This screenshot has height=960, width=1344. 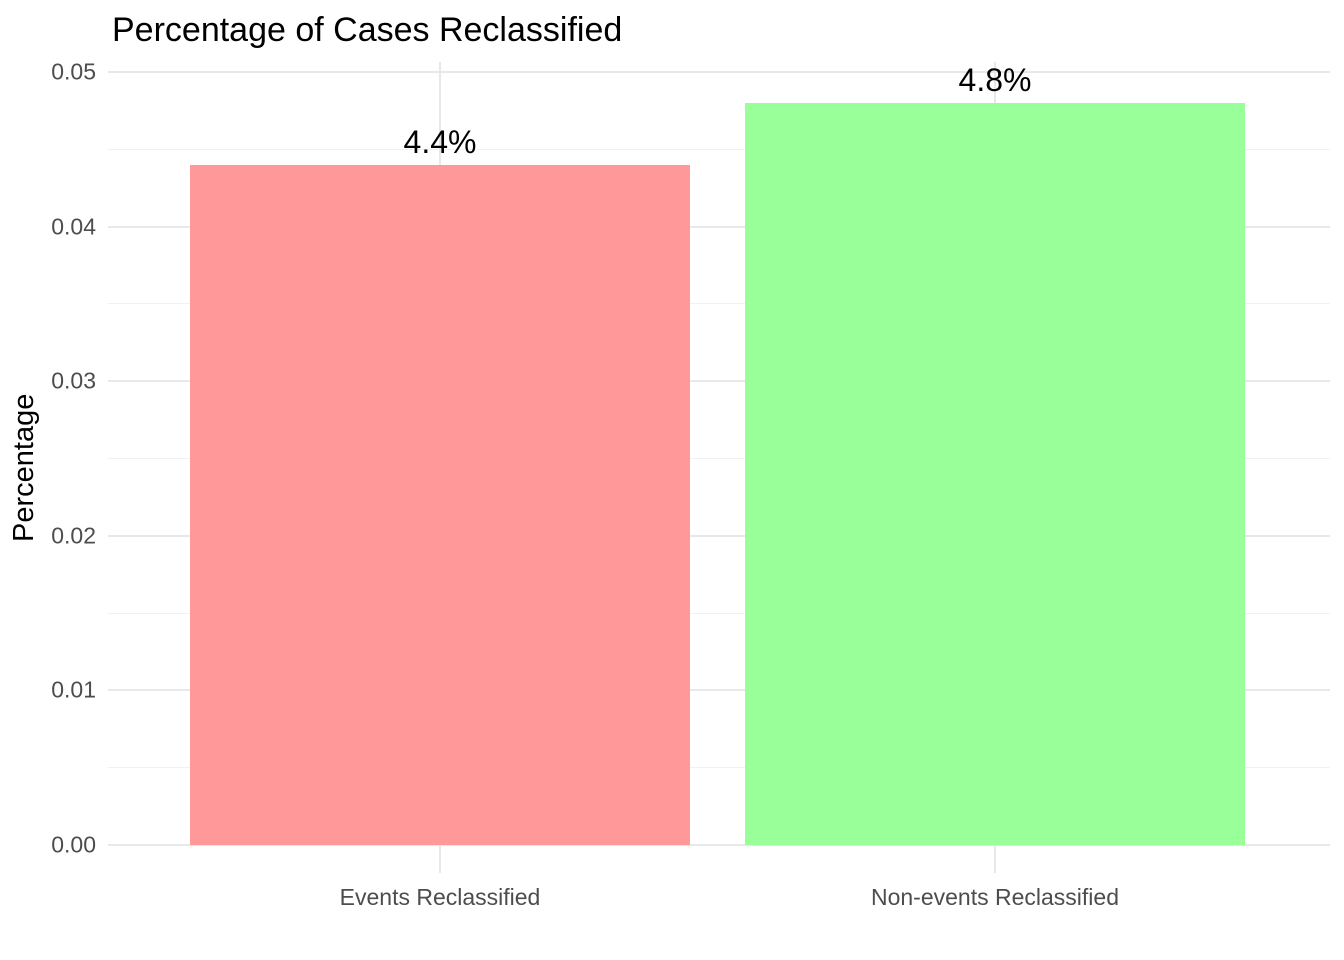 I want to click on y-tick-label: 0.04, so click(x=73, y=226).